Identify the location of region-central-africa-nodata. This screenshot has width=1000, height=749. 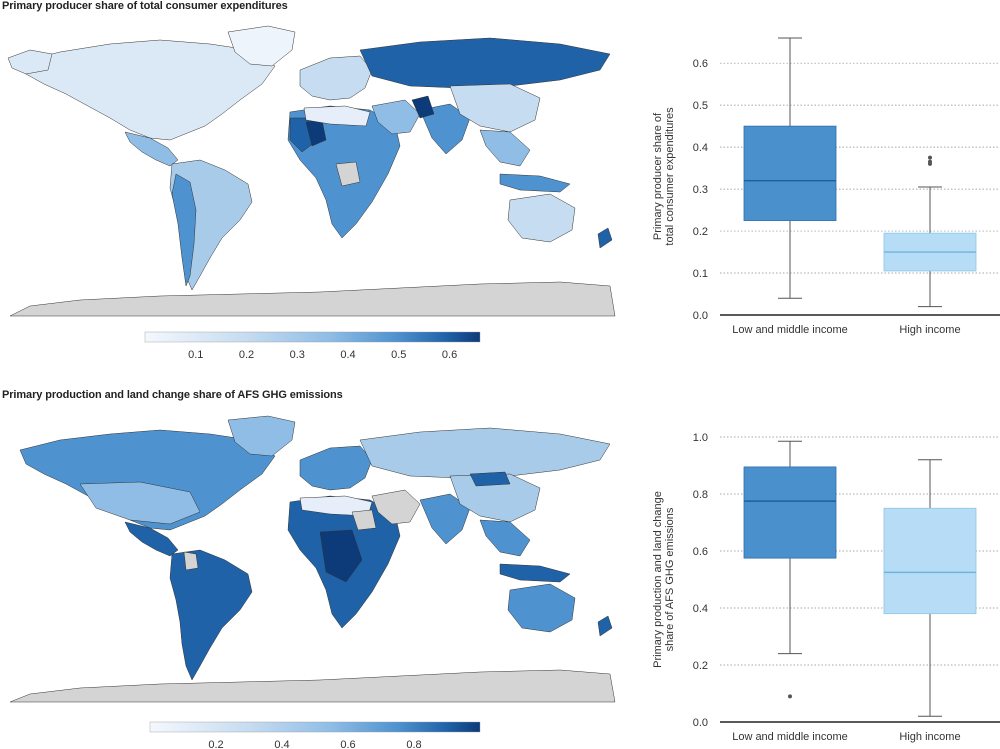
(348, 174).